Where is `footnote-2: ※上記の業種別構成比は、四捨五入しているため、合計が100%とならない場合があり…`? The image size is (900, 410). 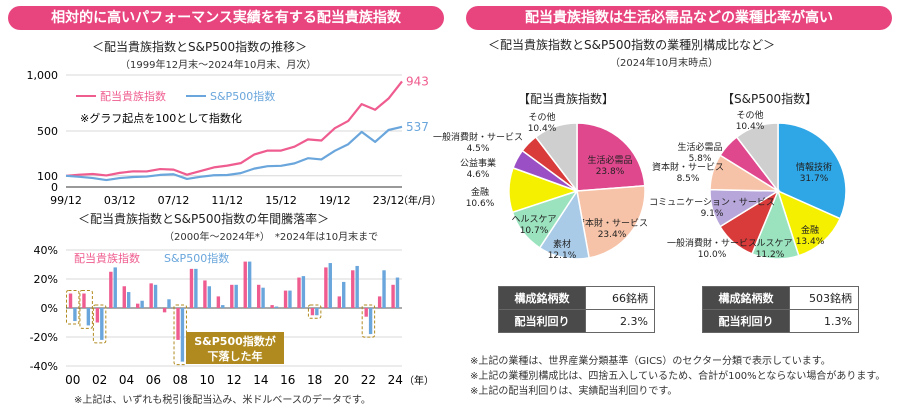
footnote-2: ※上記の業種別構成比は、四捨五入しているため、合計が100%とならない場合があり… is located at coordinates (678, 376).